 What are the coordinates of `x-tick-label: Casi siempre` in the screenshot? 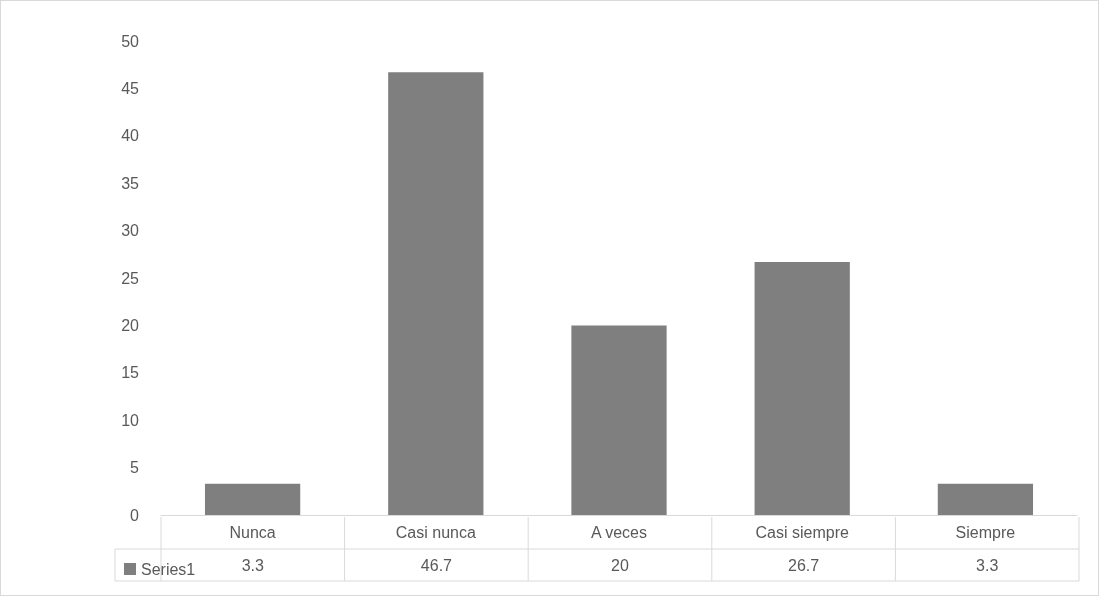 It's located at (802, 532).